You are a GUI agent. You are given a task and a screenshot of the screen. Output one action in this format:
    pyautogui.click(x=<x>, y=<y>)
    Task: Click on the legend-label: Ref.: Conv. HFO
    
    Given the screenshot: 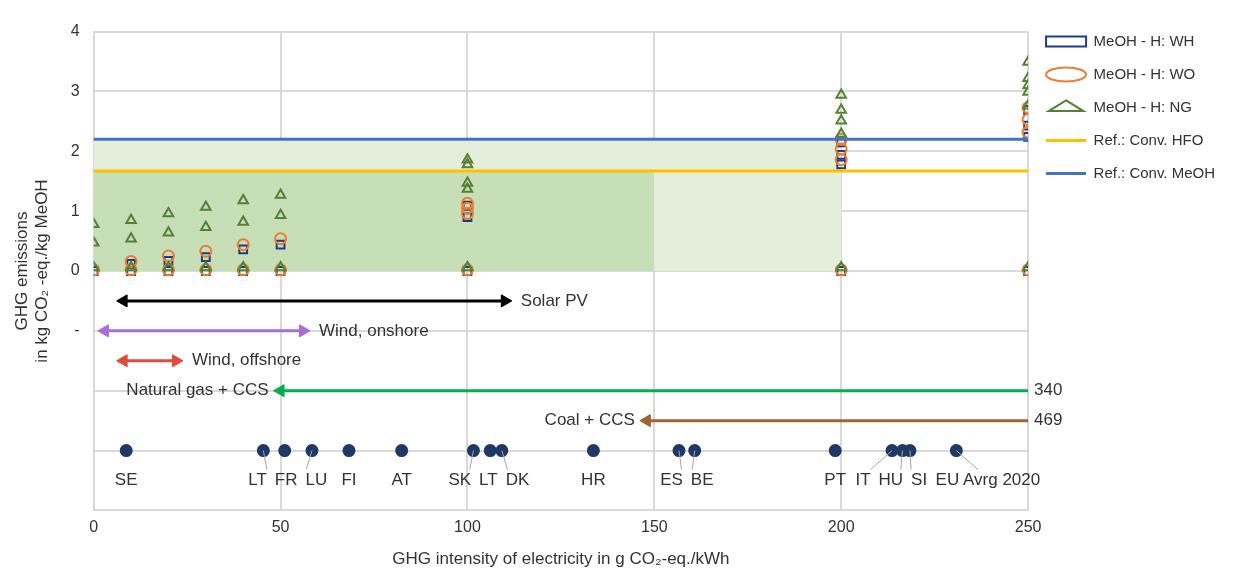 What is the action you would take?
    pyautogui.click(x=1148, y=139)
    